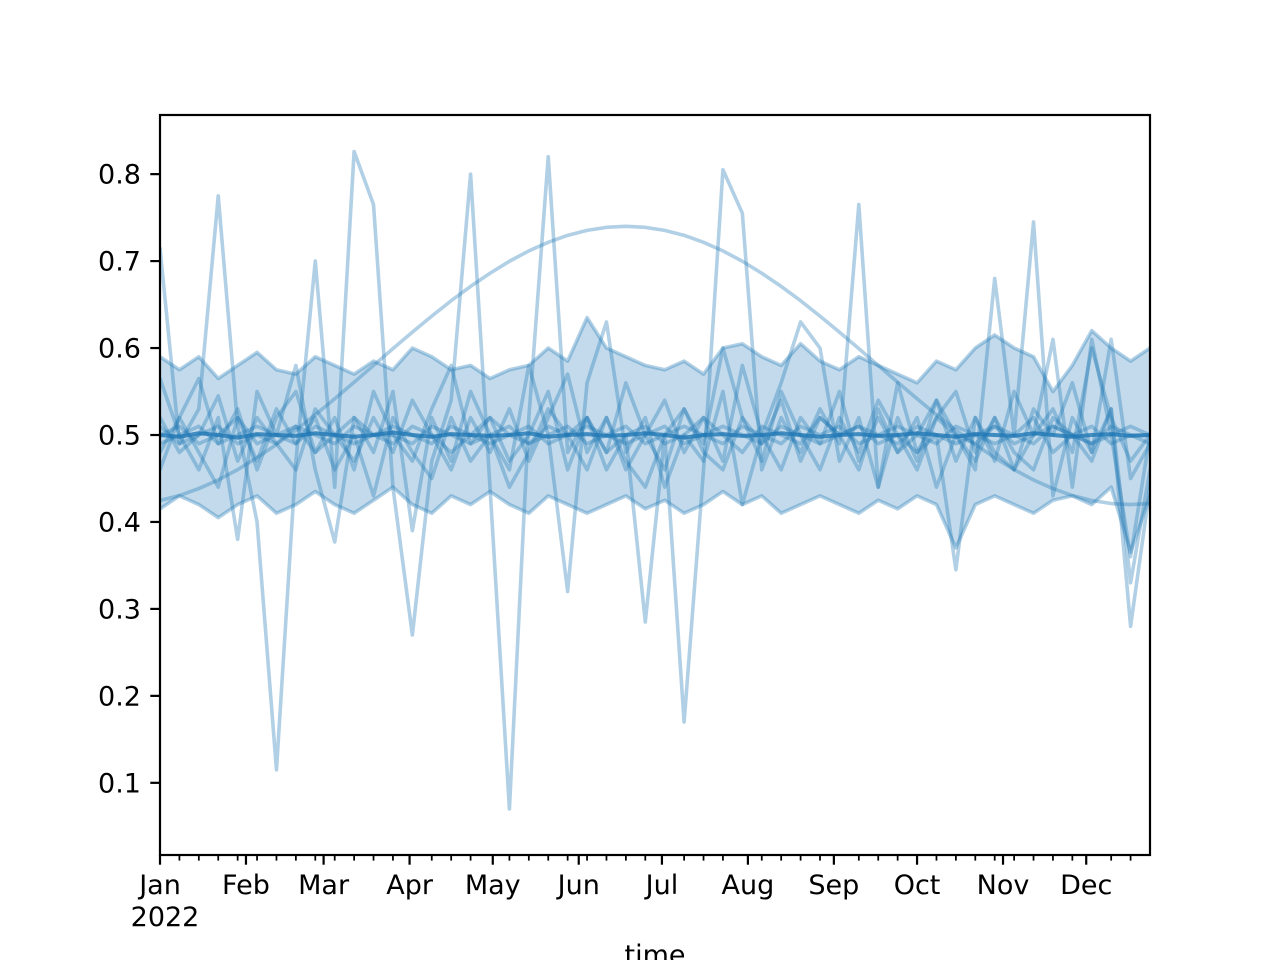 This screenshot has width=1280, height=960. I want to click on y-tick-label: 0.2, so click(119, 696).